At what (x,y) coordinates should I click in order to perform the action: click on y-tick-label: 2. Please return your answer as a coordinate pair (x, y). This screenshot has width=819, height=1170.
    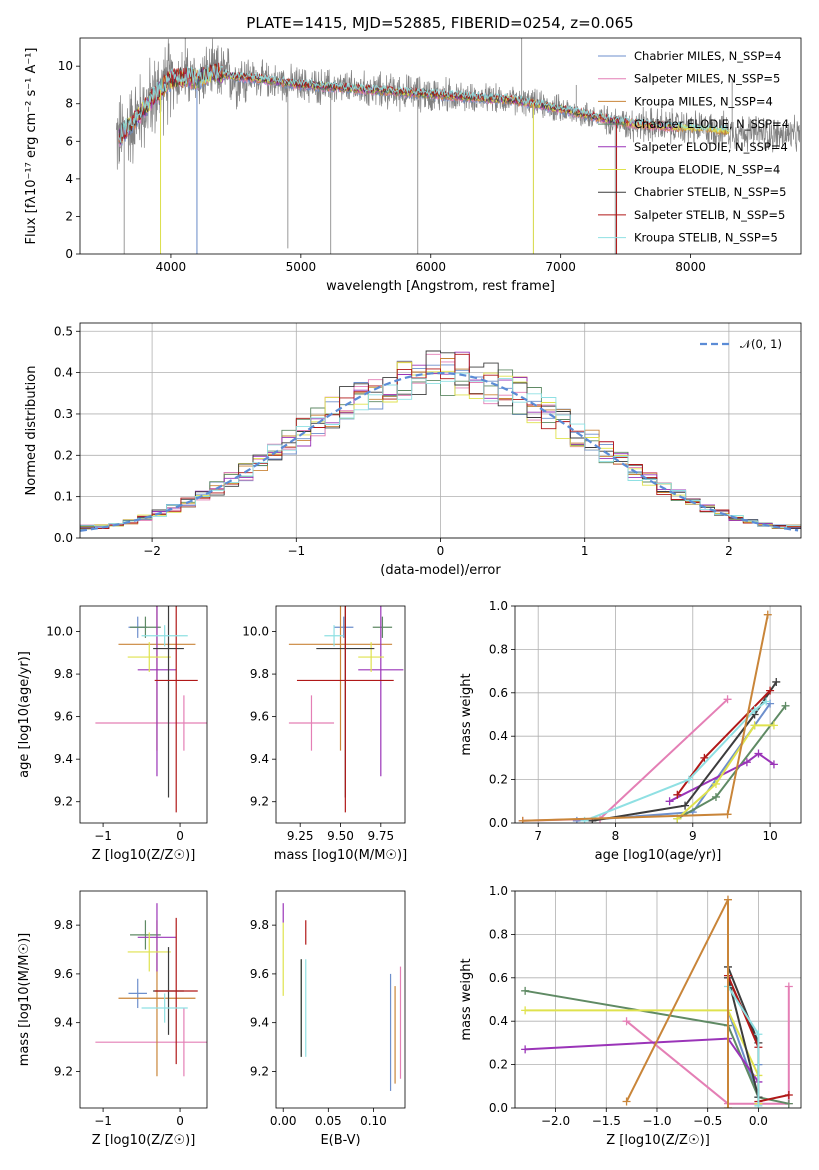
    Looking at the image, I should click on (69, 216).